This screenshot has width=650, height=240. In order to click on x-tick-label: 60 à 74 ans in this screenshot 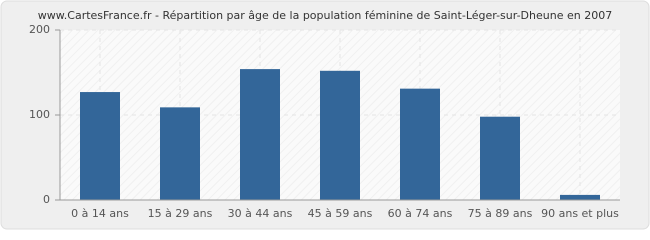, I will do `click(420, 213)`.